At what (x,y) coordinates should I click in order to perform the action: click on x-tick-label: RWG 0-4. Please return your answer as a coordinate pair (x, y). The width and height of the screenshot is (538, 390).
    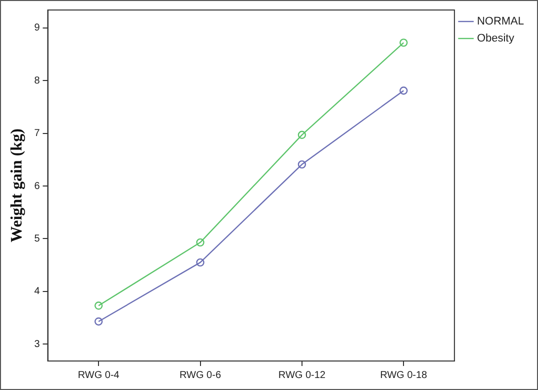
    Looking at the image, I should click on (99, 375).